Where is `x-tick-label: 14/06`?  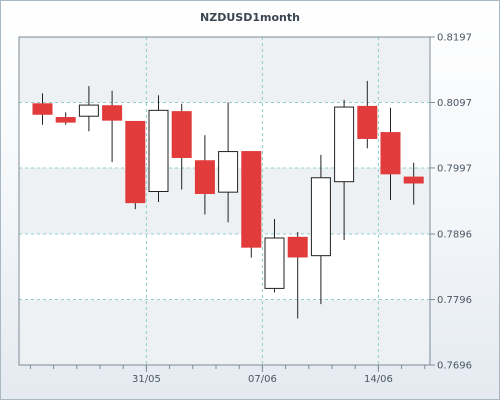 x-tick-label: 14/06 is located at coordinates (378, 379).